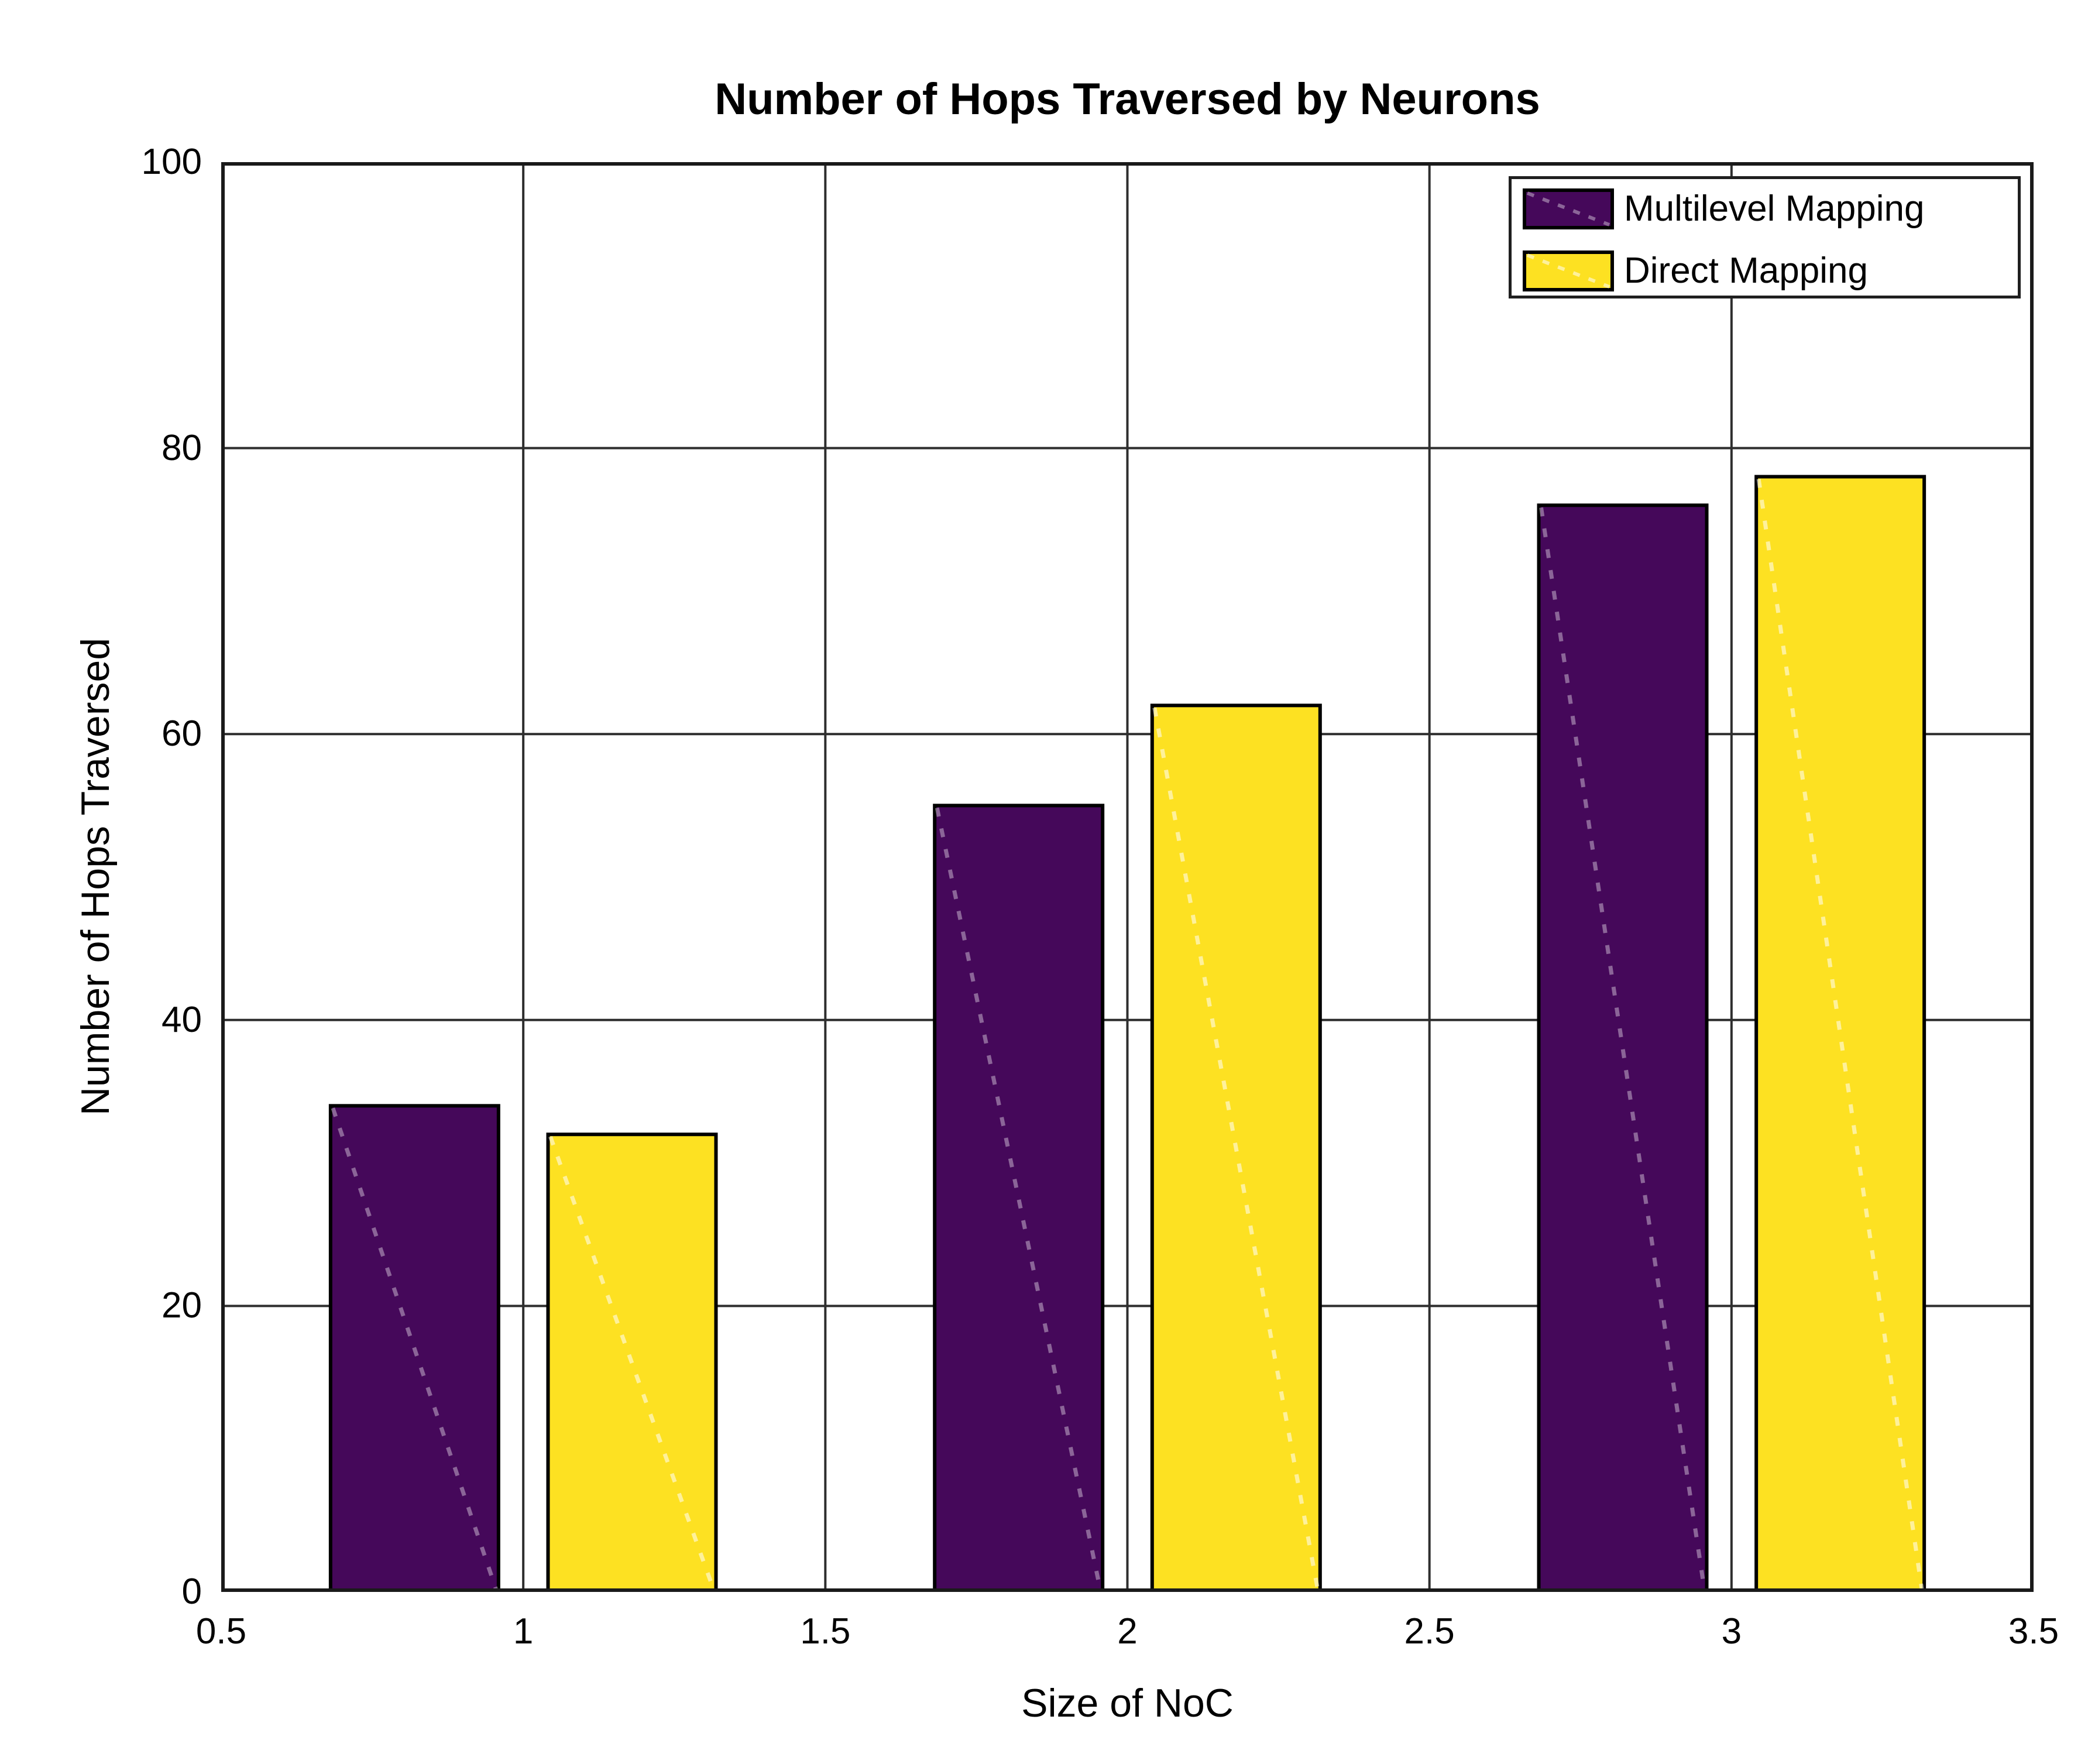  I want to click on x-axis-label: Size of NoC, so click(1127, 1703).